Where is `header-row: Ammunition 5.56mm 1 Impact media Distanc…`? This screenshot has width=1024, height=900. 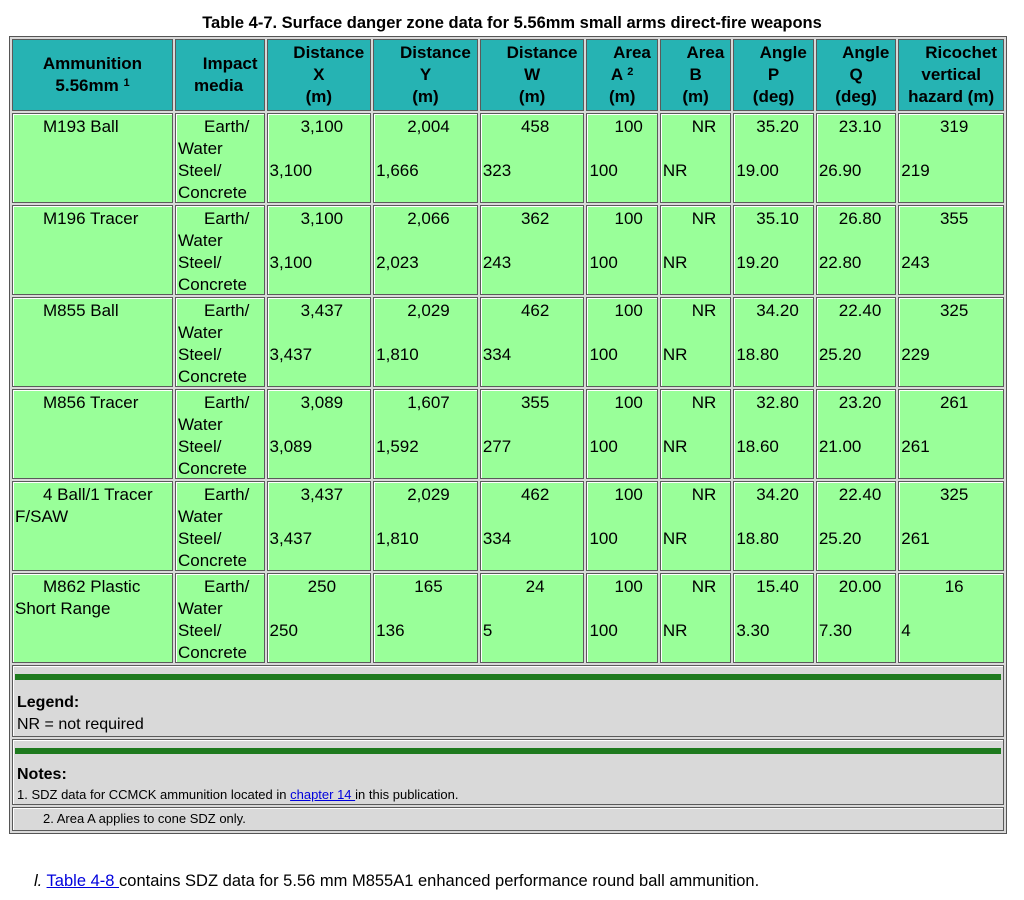 header-row: Ammunition 5.56mm 1 Impact media Distanc… is located at coordinates (508, 75).